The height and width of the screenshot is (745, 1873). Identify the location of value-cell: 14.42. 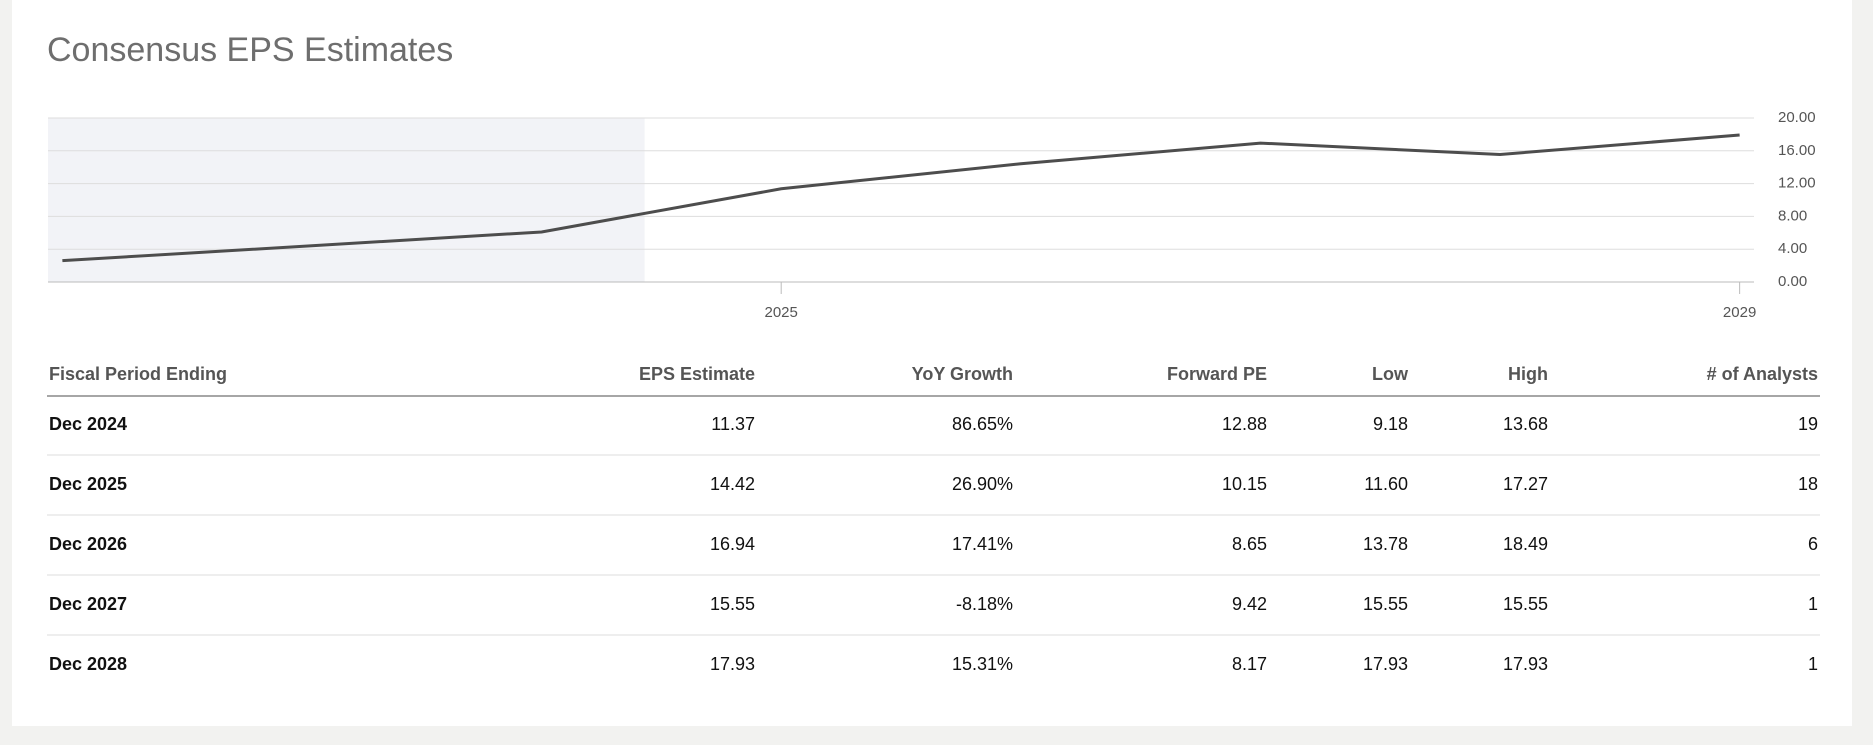
(732, 484).